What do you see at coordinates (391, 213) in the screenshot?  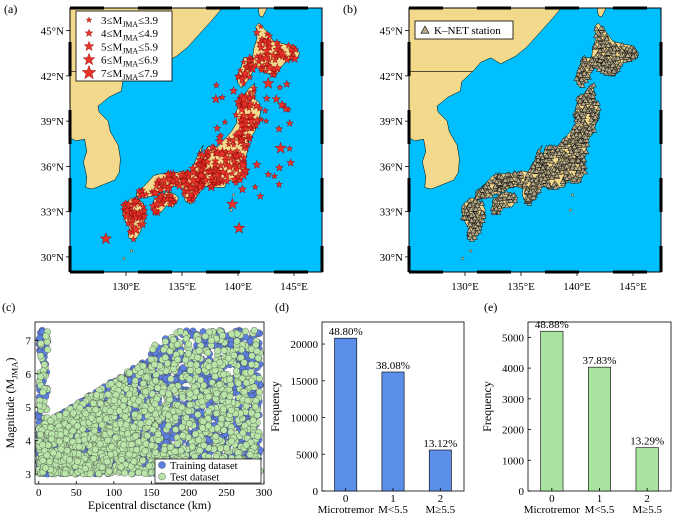 I see `lat-tick-label: 33°N` at bounding box center [391, 213].